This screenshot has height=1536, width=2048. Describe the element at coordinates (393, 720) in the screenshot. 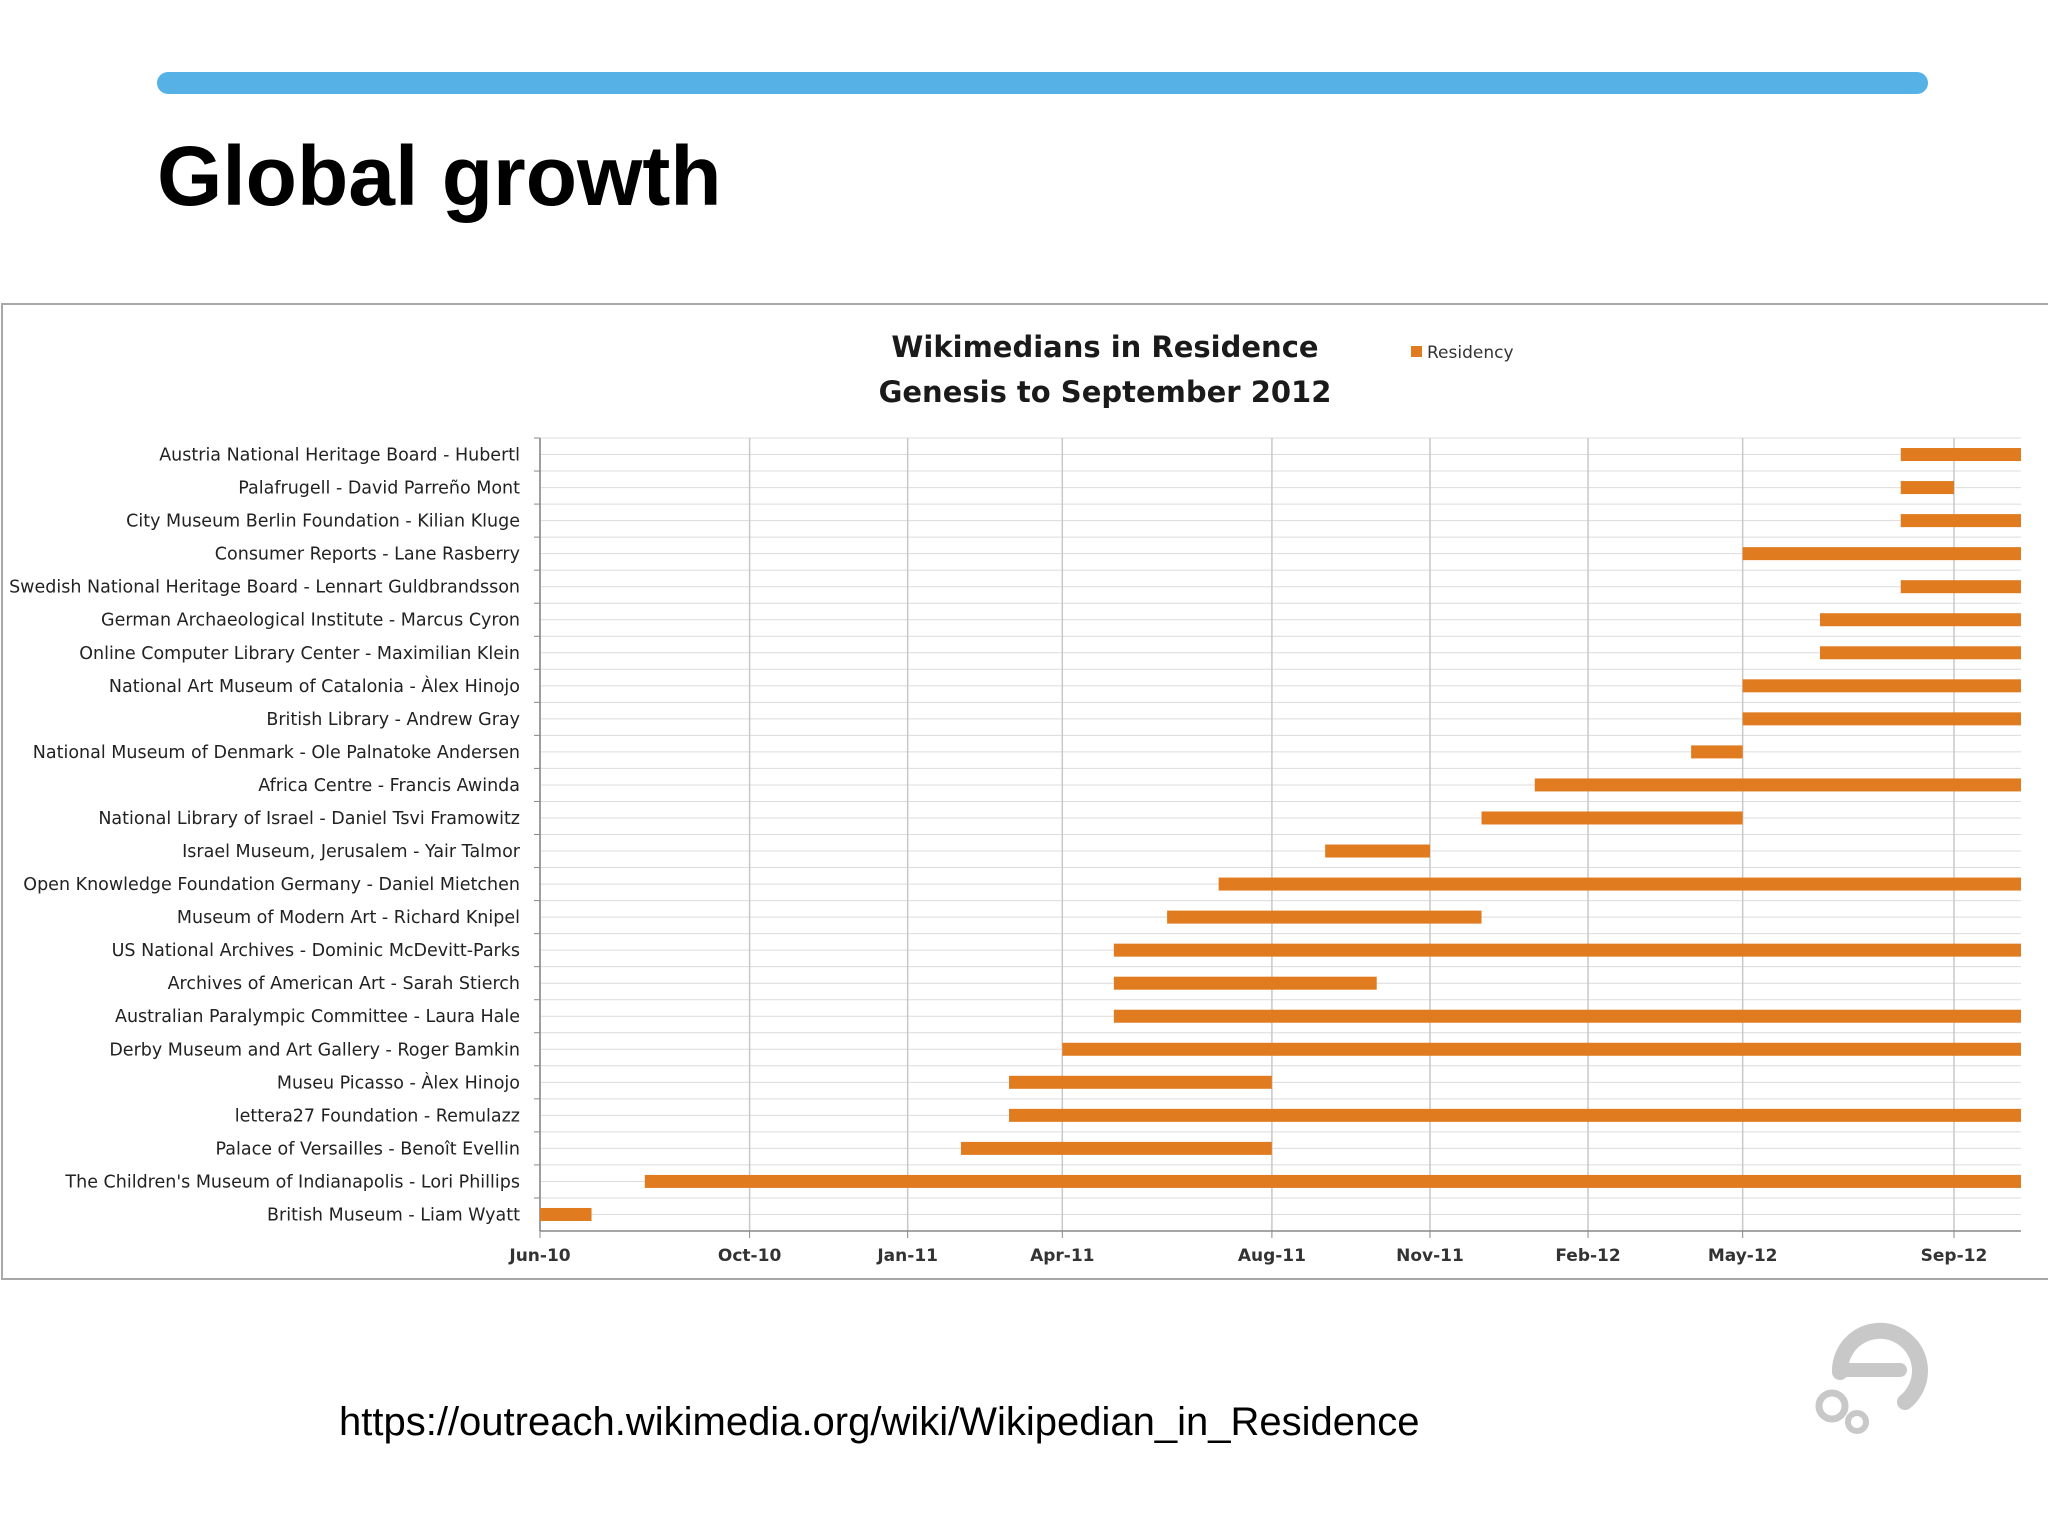

I see `y-category-label: British Library - Andrew Gray` at that location.